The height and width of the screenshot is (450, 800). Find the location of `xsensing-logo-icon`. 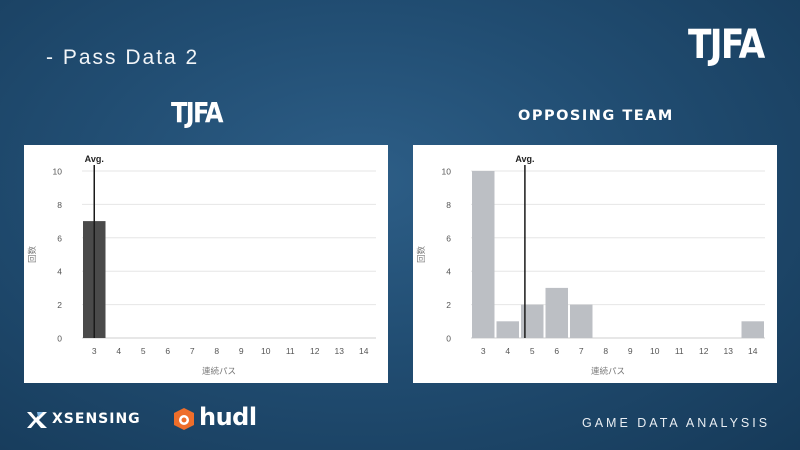

xsensing-logo-icon is located at coordinates (37, 420).